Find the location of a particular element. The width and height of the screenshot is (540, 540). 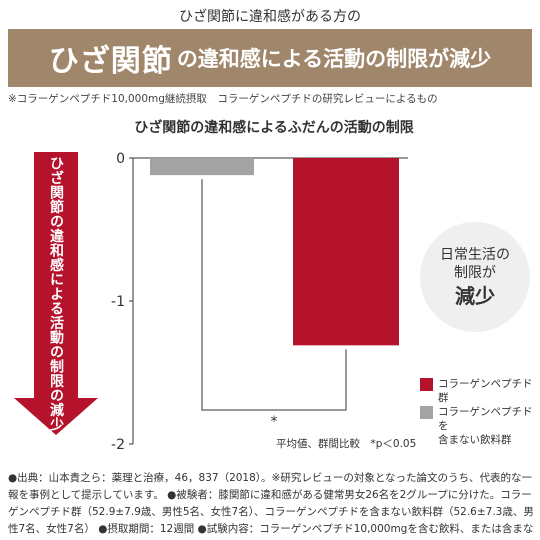

decrease-arrow: ひざ関節の違和感による活動の制限の減少 is located at coordinates (56, 293).